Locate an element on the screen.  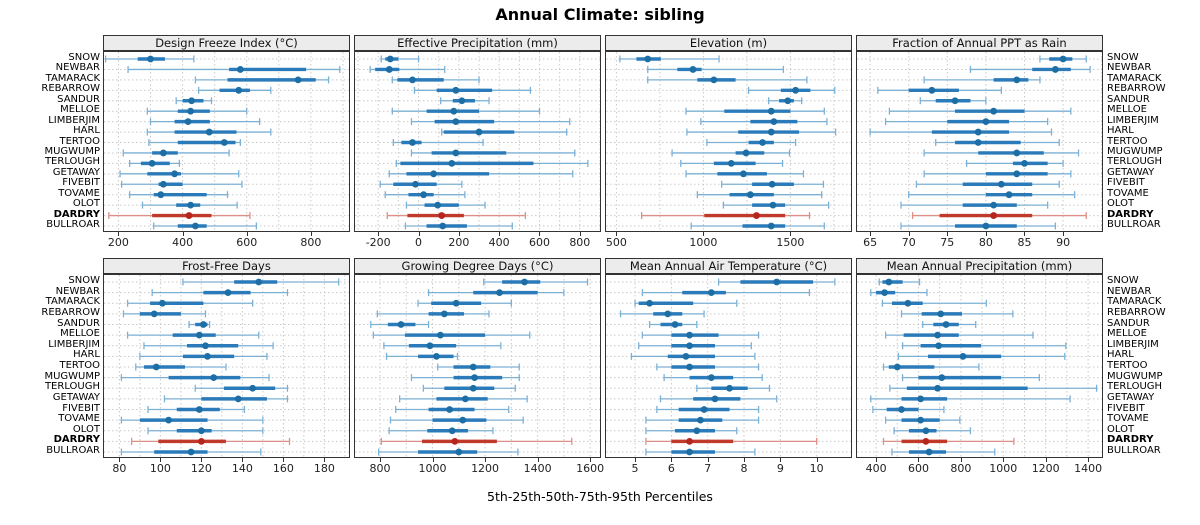
x-tick-label: 10 is located at coordinates (816, 468).